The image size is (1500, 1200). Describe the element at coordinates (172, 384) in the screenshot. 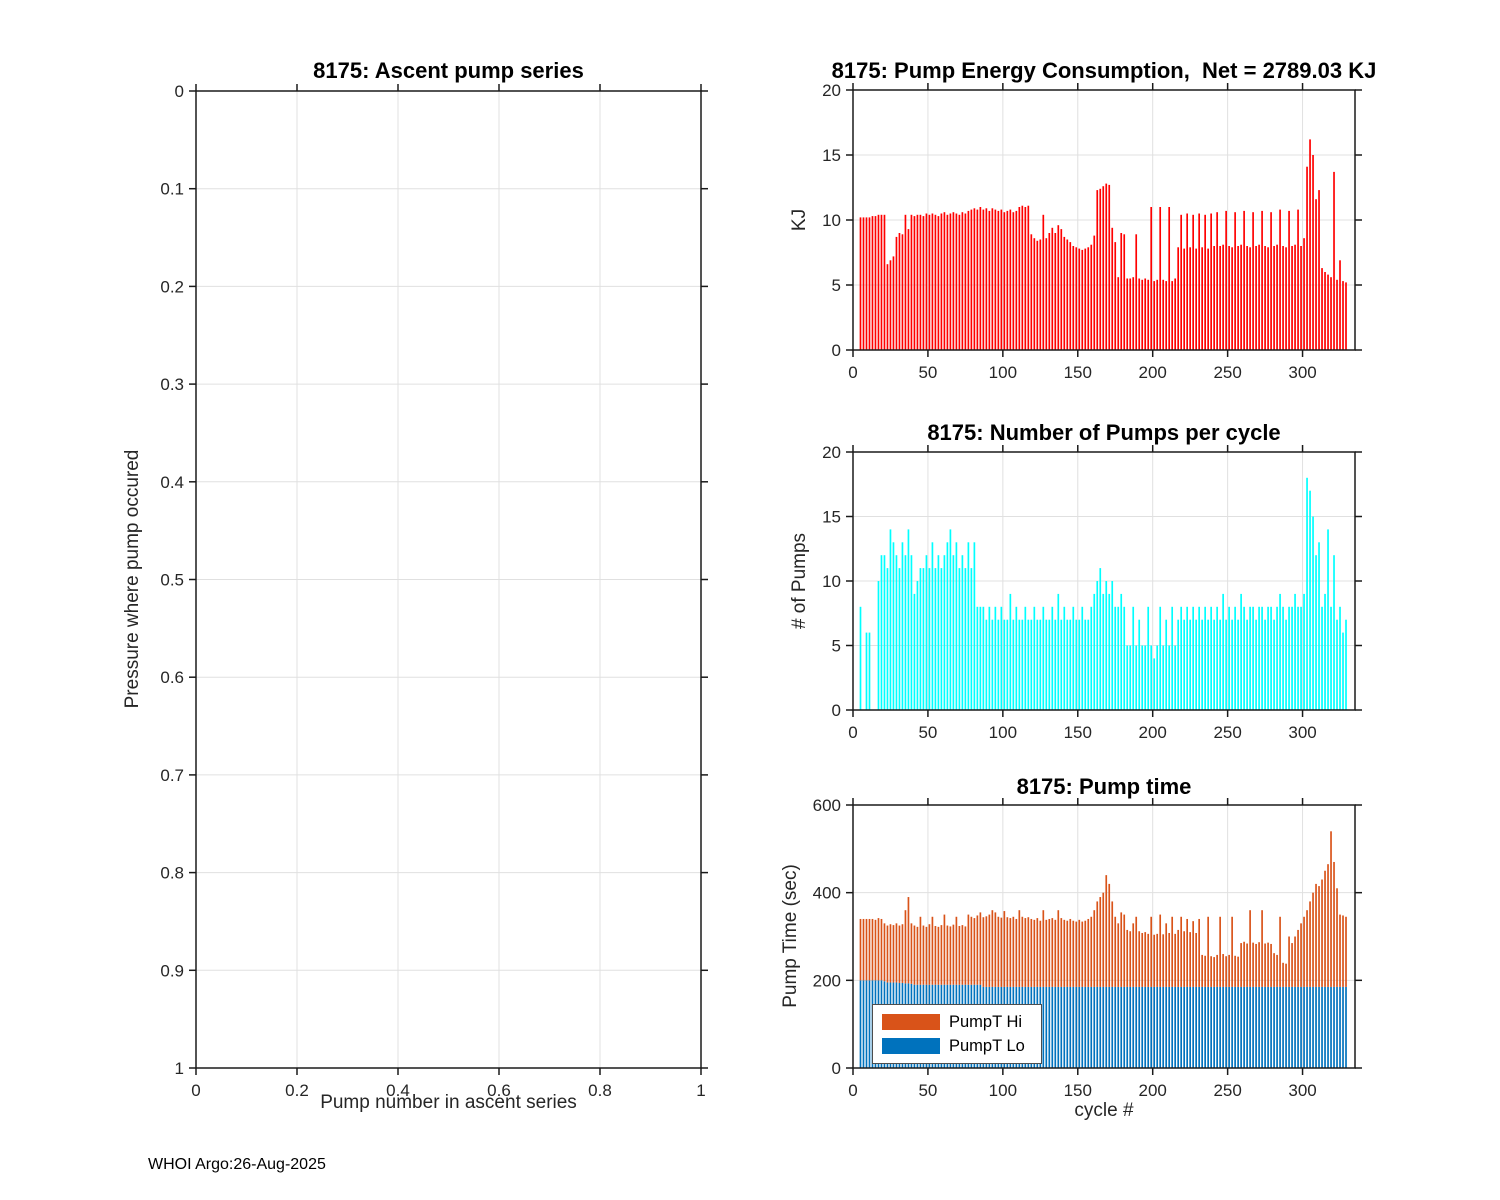

I see `svg-text: 0.3` at that location.